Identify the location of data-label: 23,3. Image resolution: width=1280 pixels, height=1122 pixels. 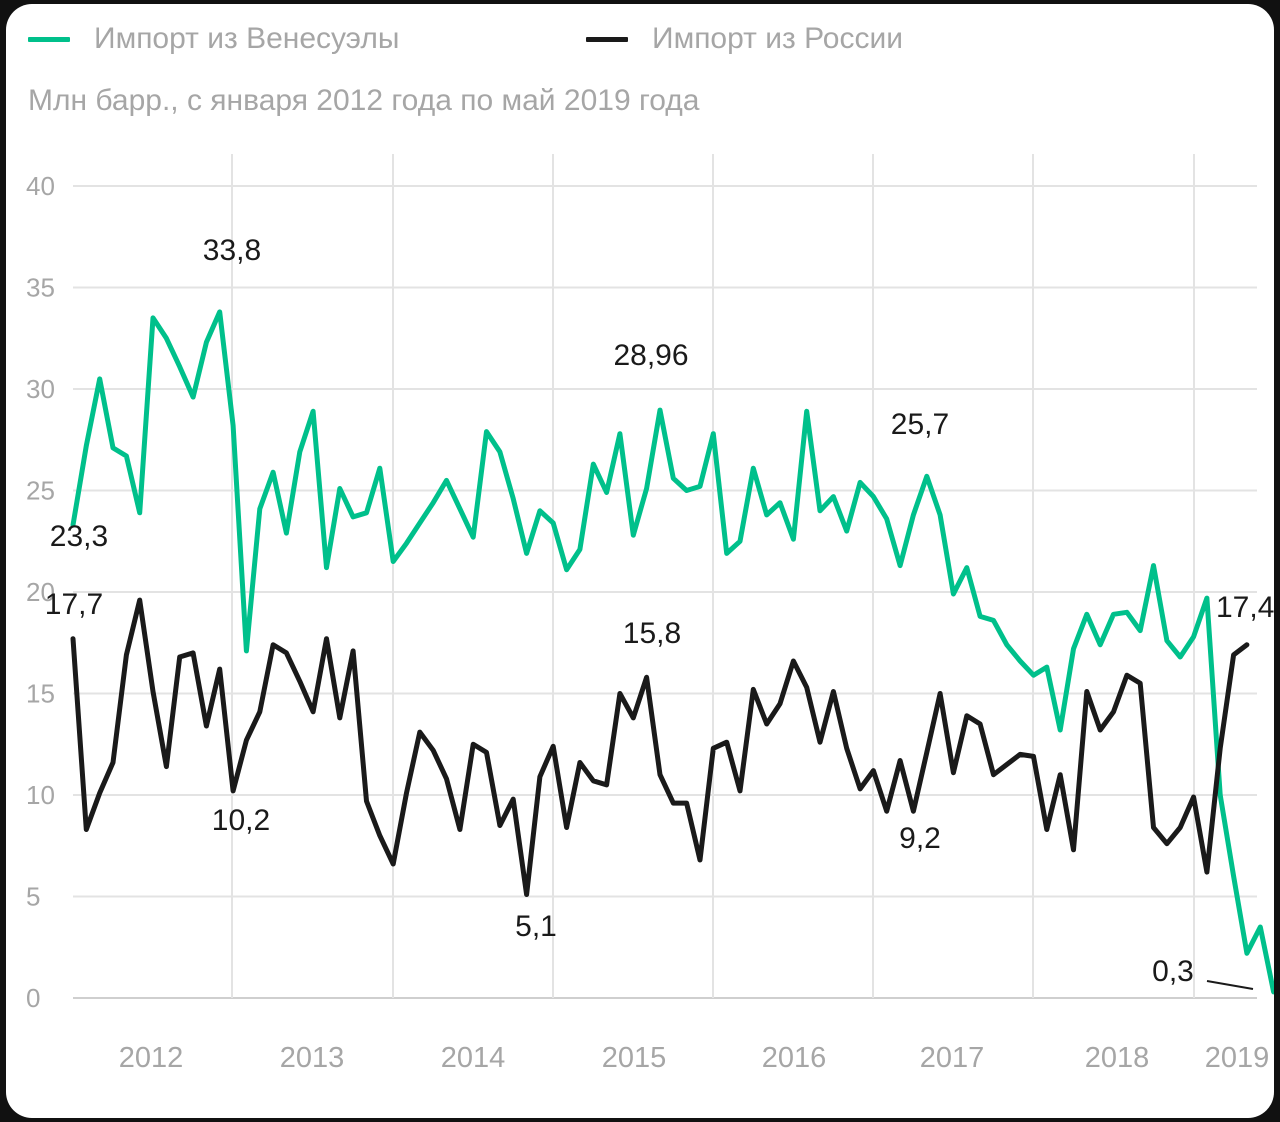
(79, 536).